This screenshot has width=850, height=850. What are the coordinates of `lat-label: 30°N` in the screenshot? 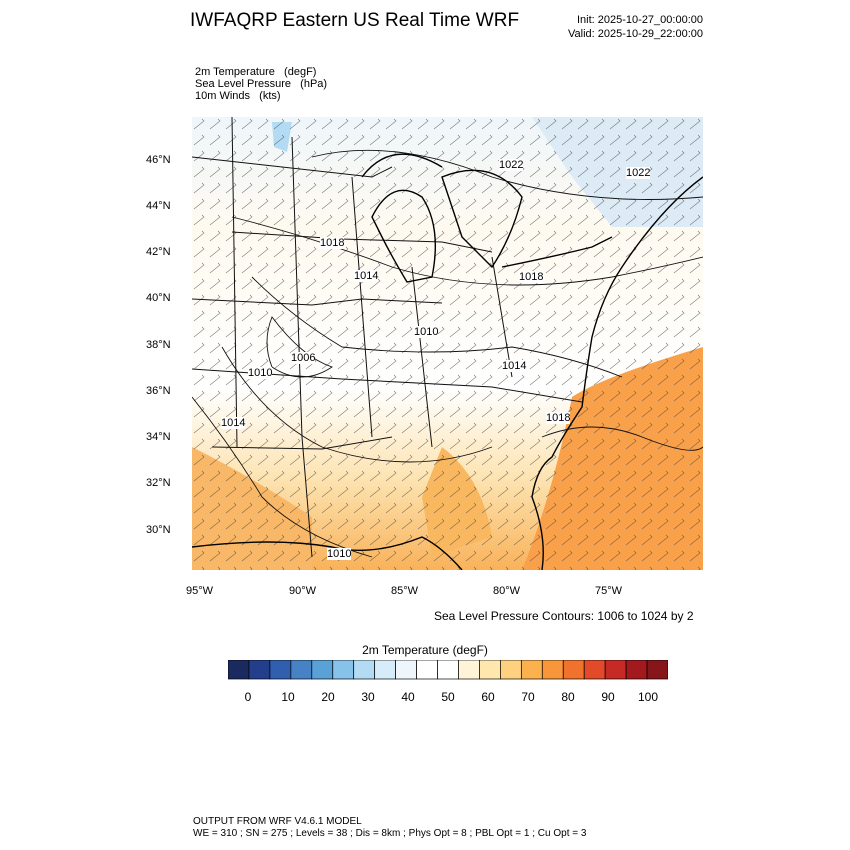 It's located at (158, 530).